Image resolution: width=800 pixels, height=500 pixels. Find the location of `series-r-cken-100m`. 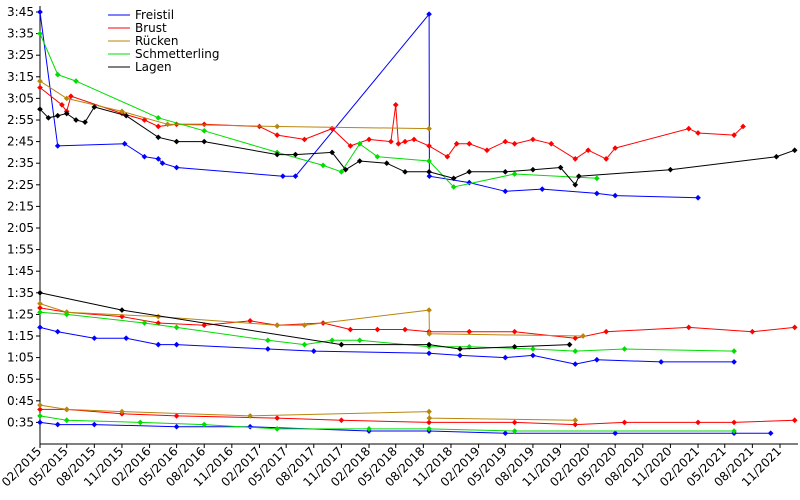

series-r-cken-100m is located at coordinates (311, 319).